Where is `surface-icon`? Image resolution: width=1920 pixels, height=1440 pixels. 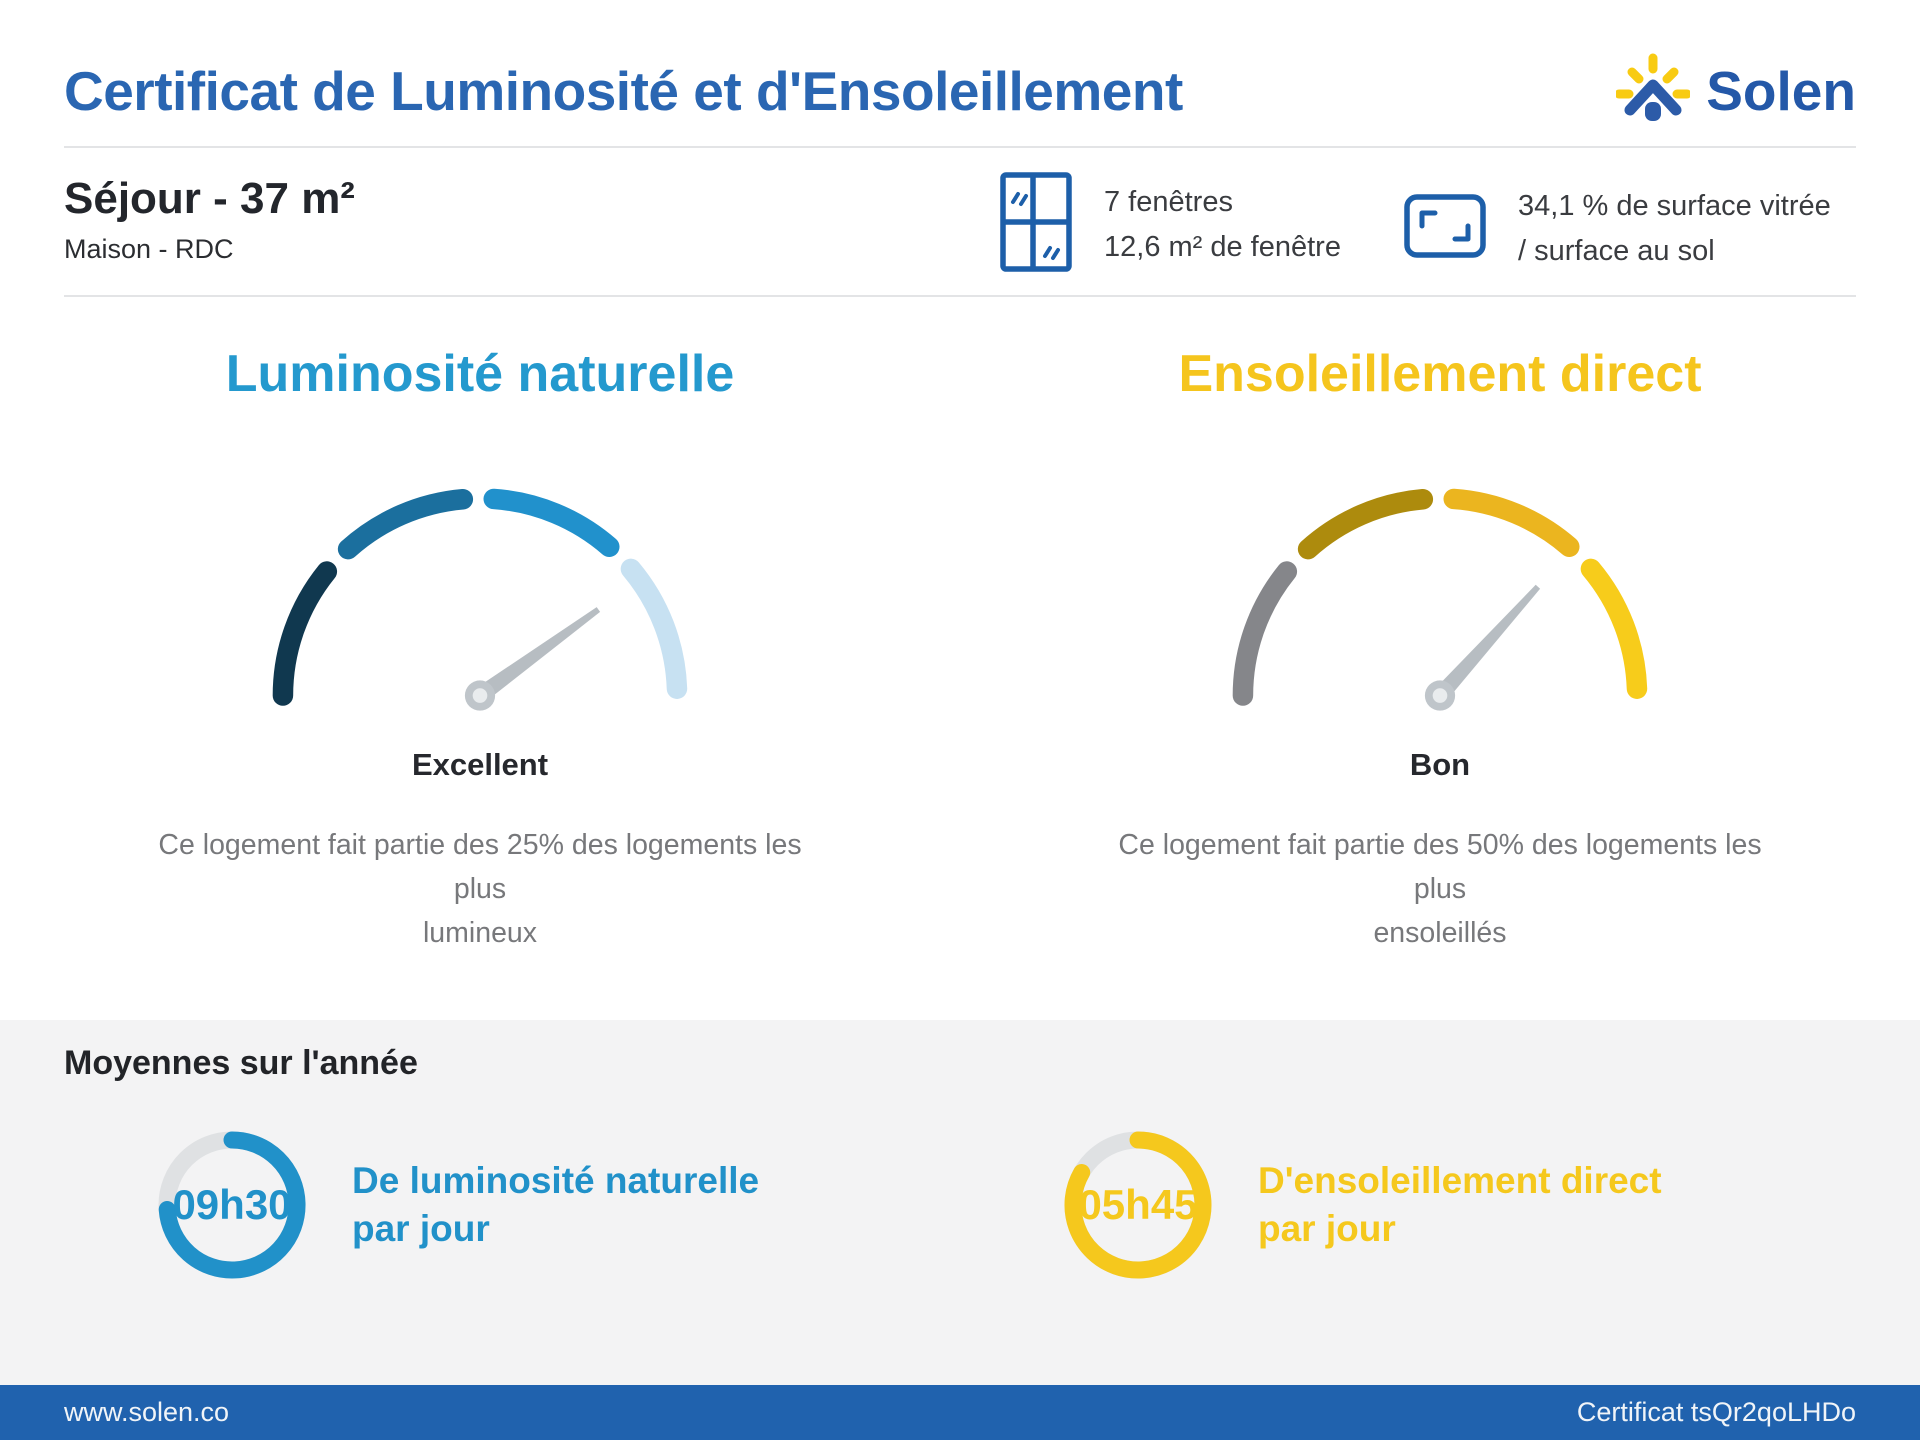
surface-icon is located at coordinates (1445, 228).